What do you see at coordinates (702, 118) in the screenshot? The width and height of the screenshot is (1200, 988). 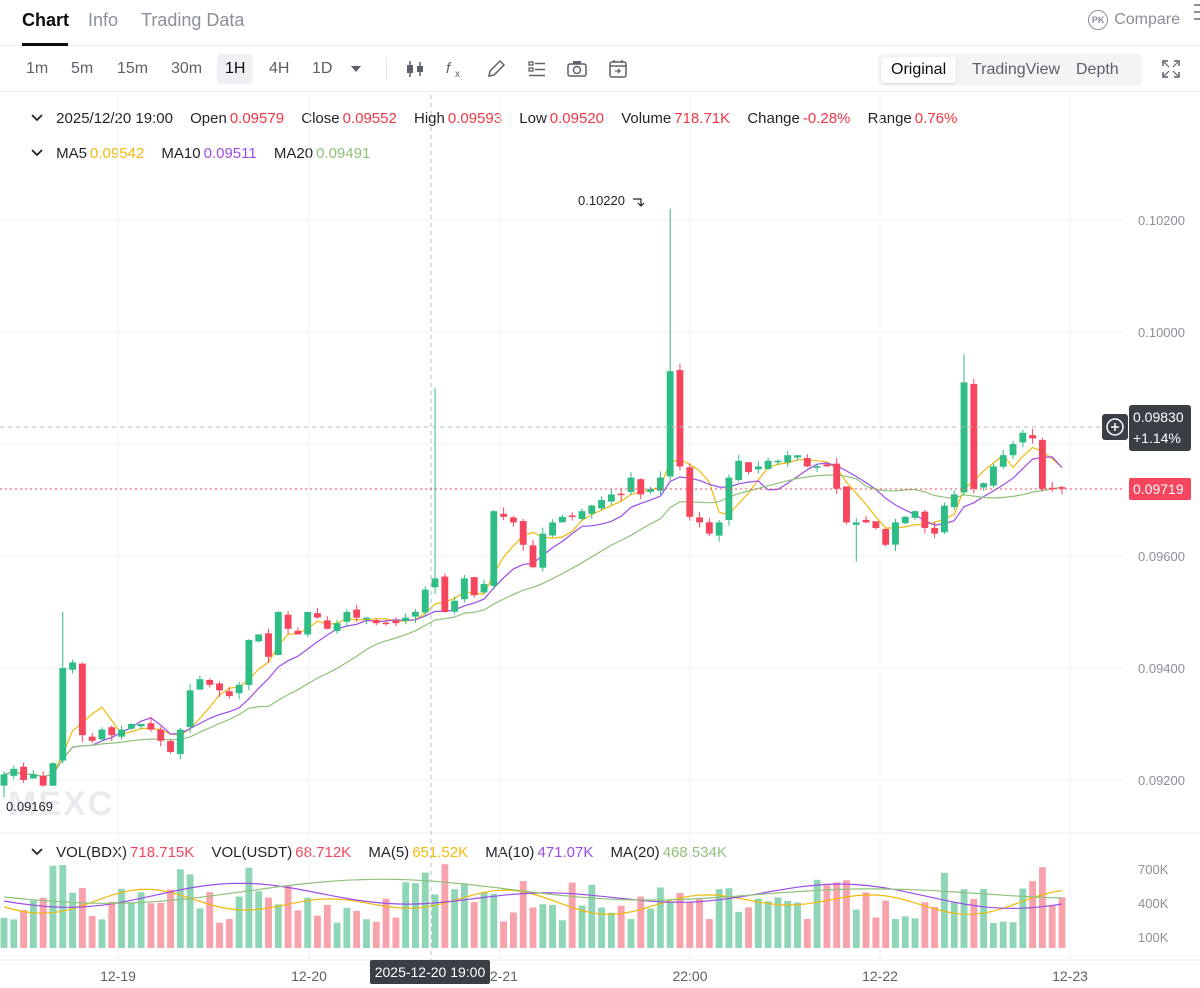 I see `volume-value: 718.71K` at bounding box center [702, 118].